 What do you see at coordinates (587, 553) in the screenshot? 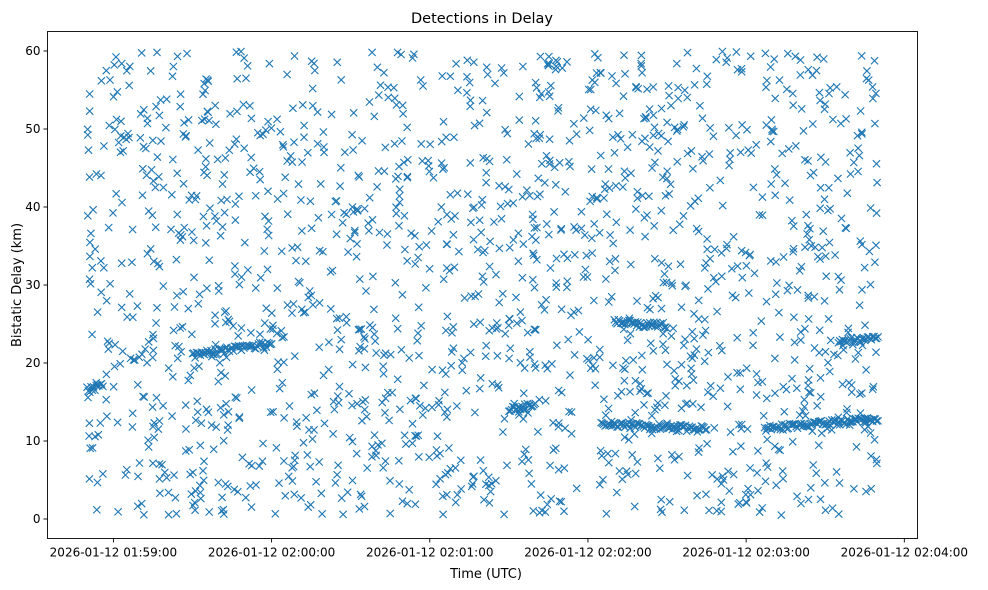
I see `x-tick-label: 2026-01-12 02:02:00` at bounding box center [587, 553].